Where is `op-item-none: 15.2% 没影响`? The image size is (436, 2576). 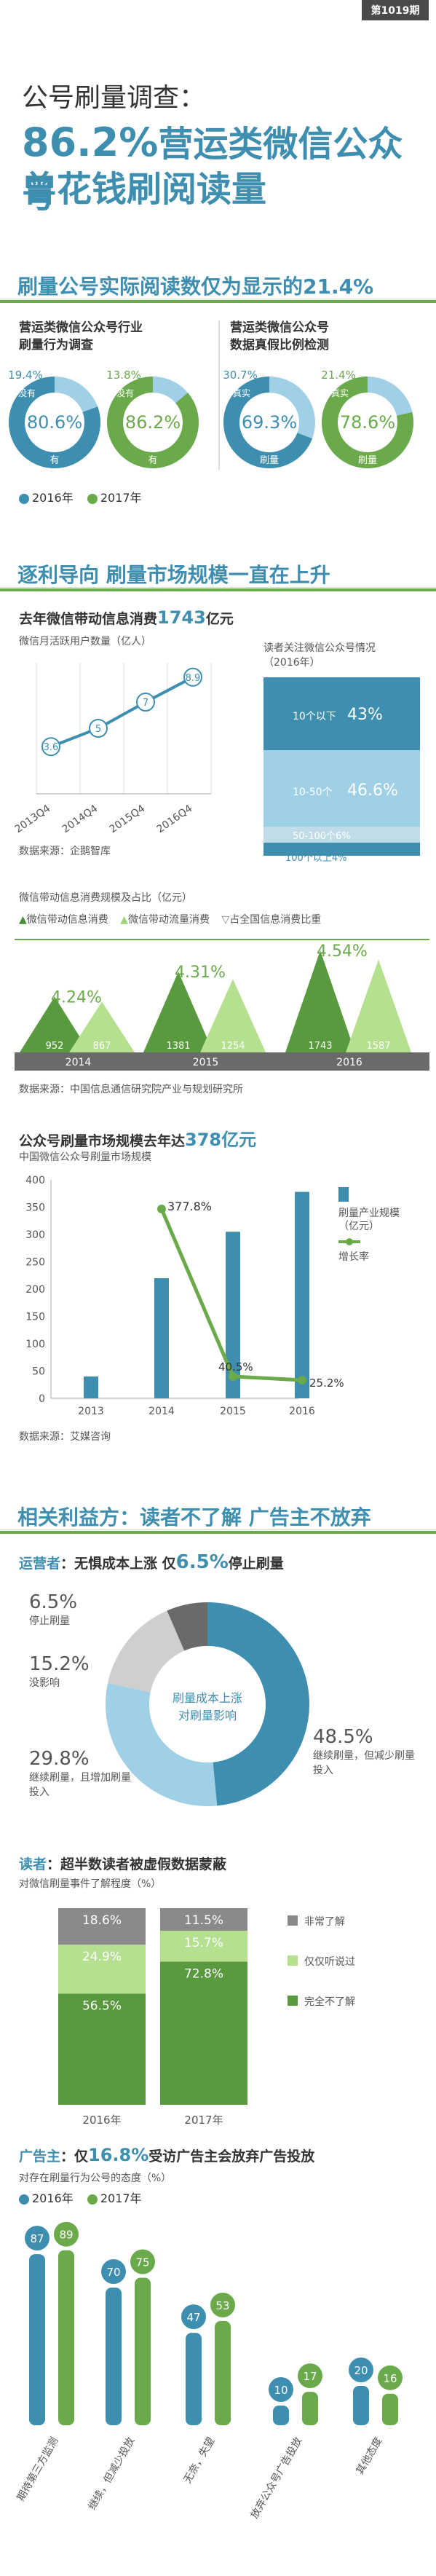 op-item-none: 15.2% 没影响 is located at coordinates (59, 1671).